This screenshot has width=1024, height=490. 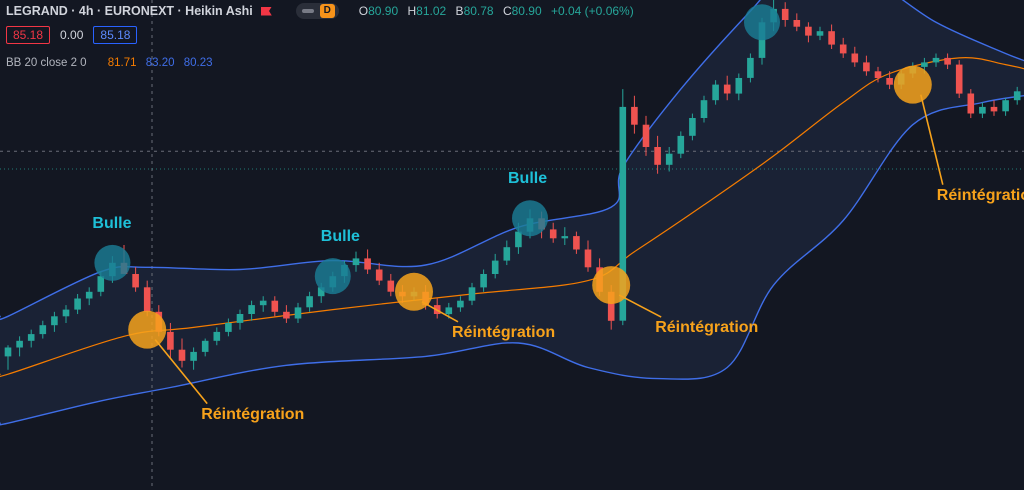 I want to click on ohlc-key-high: H, so click(x=412, y=11).